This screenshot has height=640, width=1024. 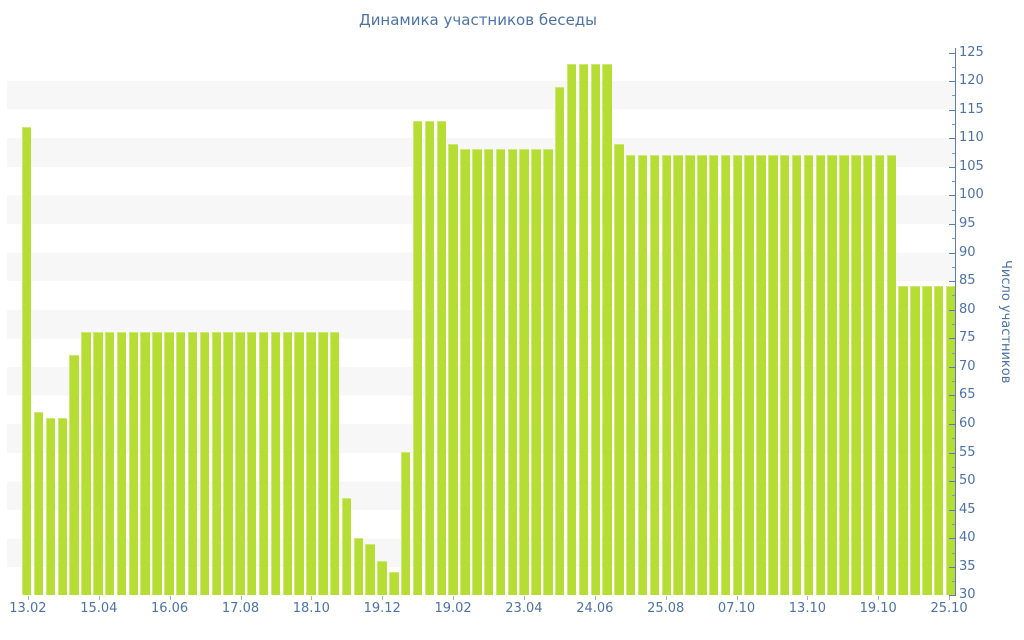 I want to click on y-axis-label: 90, so click(x=967, y=252).